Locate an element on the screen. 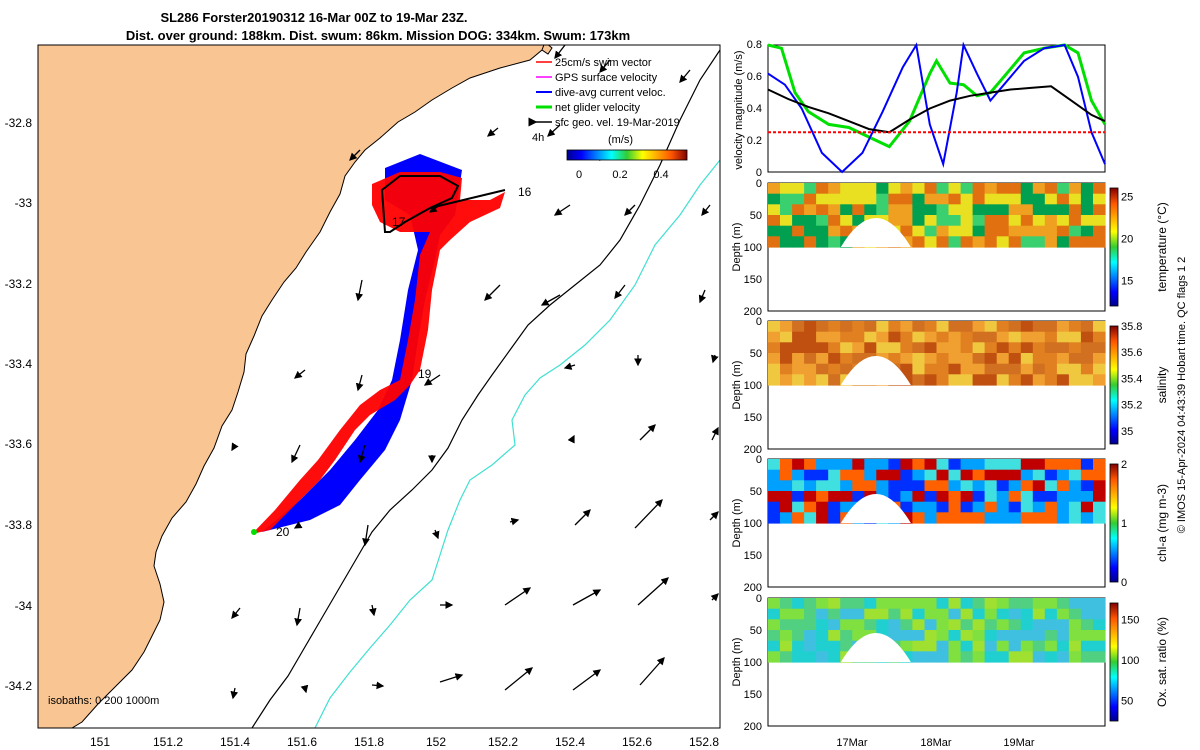 Image resolution: width=1200 pixels, height=750 pixels. depth-tick: 0 is located at coordinates (759, 460).